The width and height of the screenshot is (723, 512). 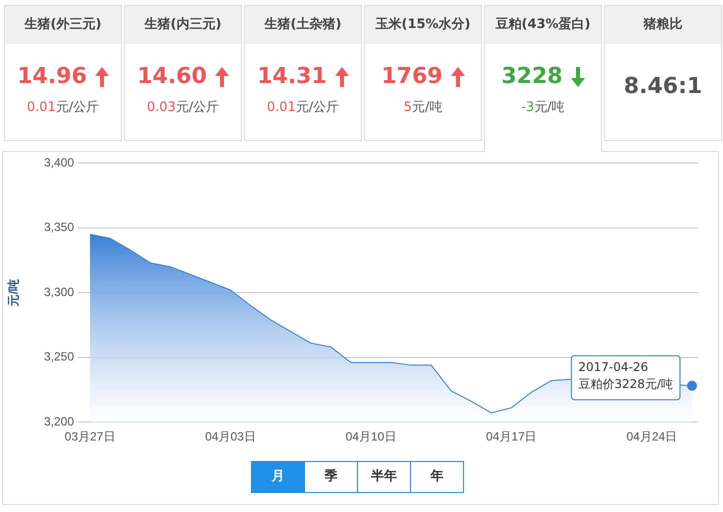 I want to click on text: 5元/吨, so click(x=423, y=107).